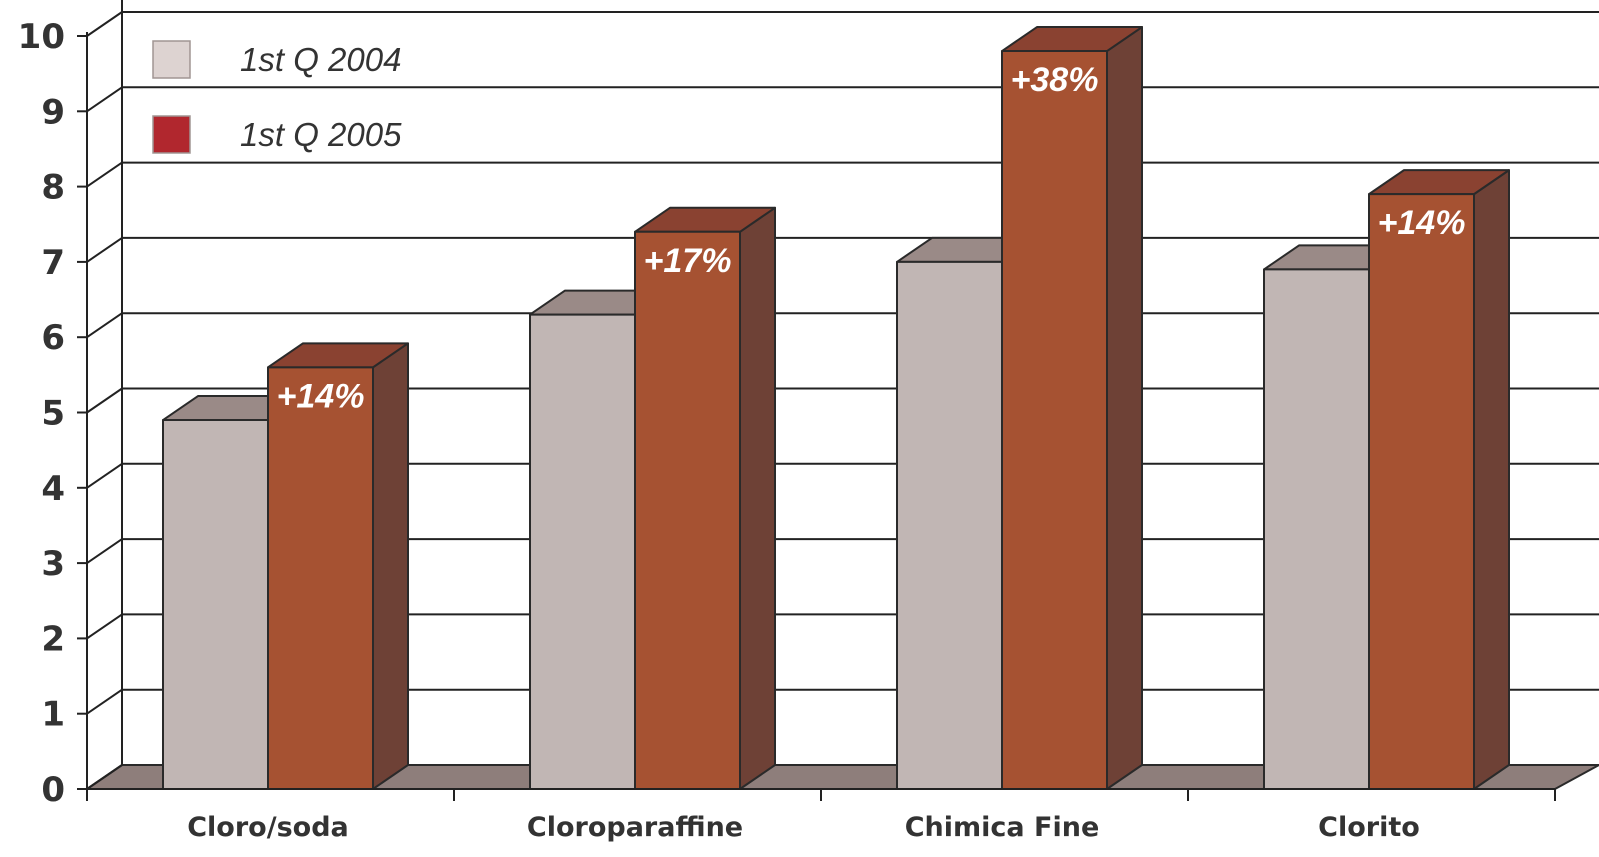  Describe the element at coordinates (53, 639) in the screenshot. I see `y-tick-label: 2` at that location.